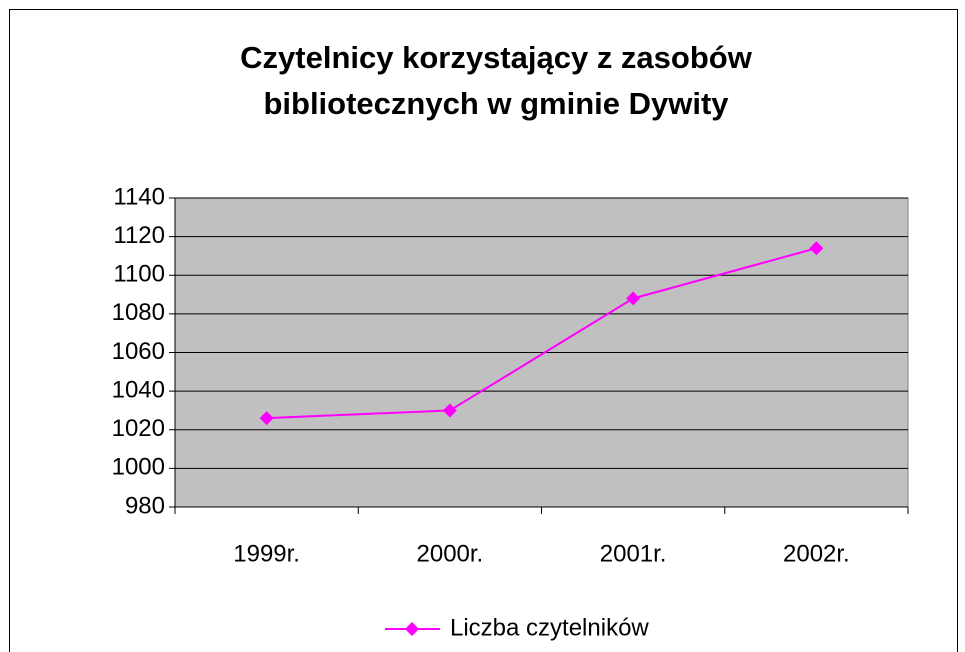  What do you see at coordinates (138, 312) in the screenshot?
I see `y-tick-label: 1080` at bounding box center [138, 312].